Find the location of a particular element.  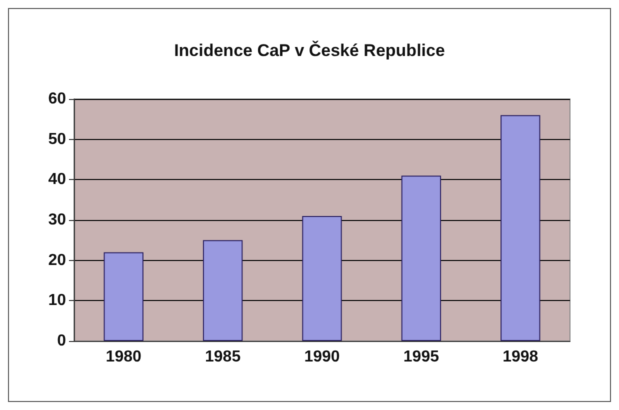

y-tick-label: 60 is located at coordinates (57, 99).